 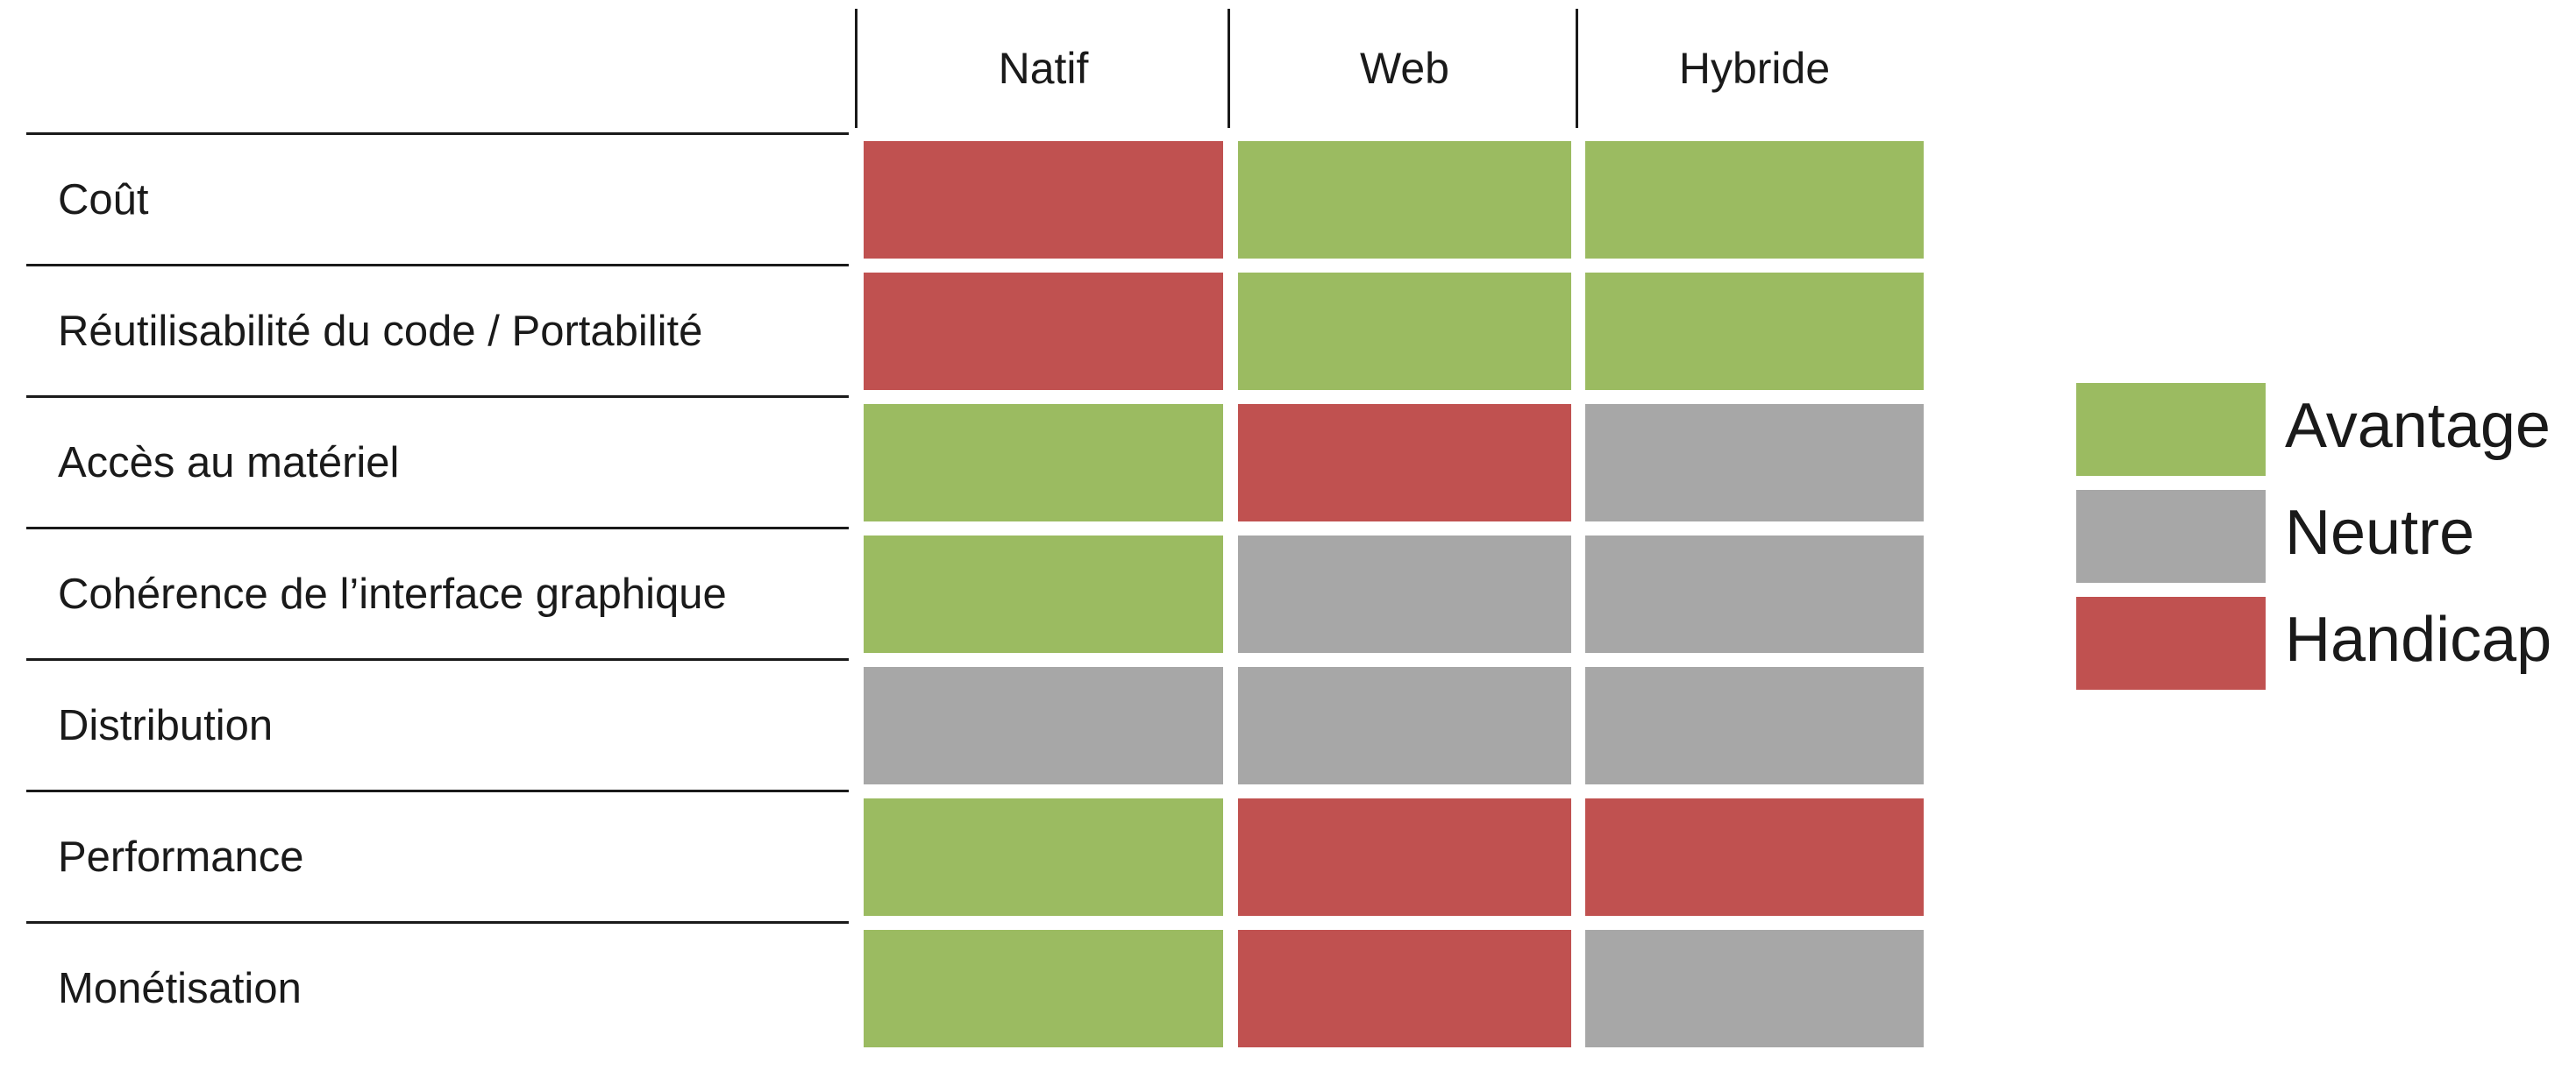 I want to click on legend-label: Neutre, so click(x=2380, y=533).